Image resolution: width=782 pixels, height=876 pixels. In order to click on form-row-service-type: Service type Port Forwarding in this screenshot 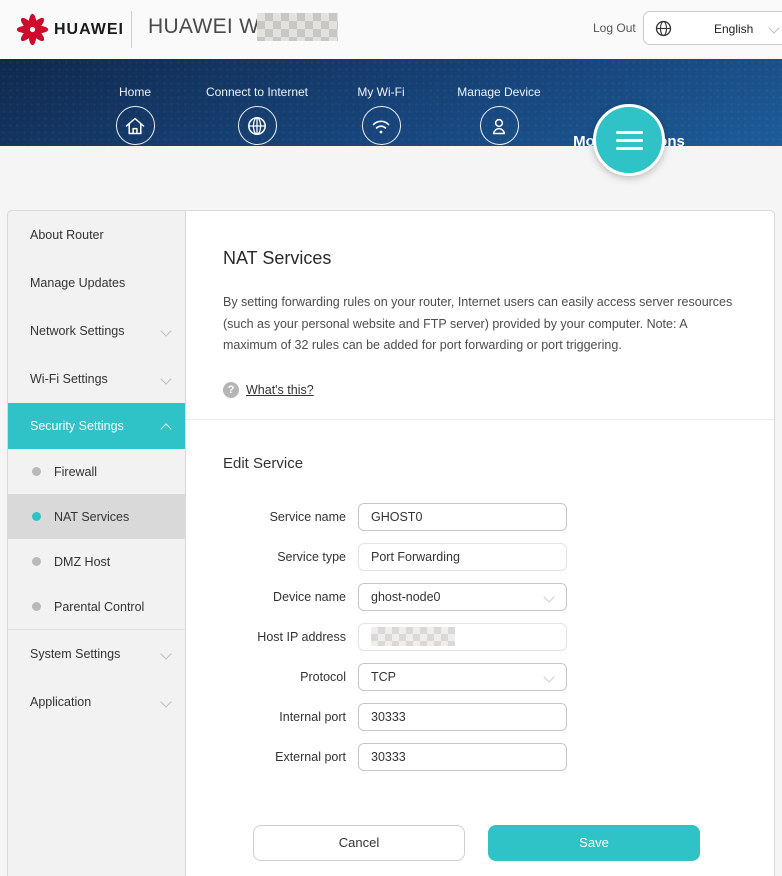, I will do `click(480, 556)`.